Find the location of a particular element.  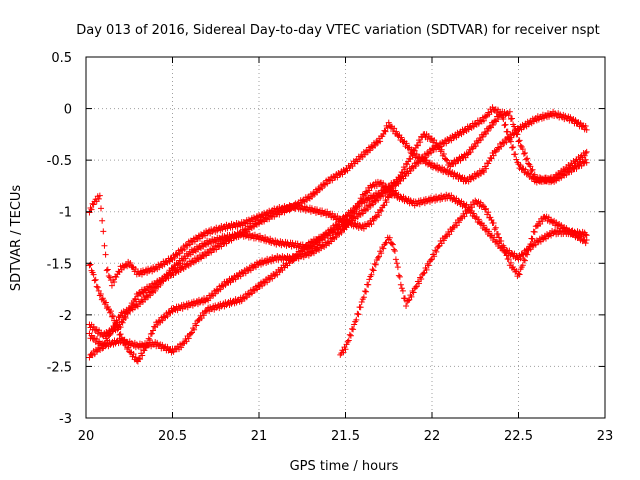

x-axis-label: GPS time / hours is located at coordinates (344, 466).